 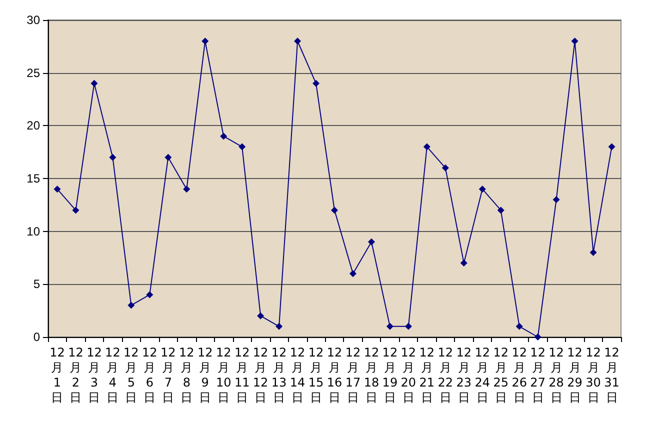 What do you see at coordinates (76, 375) in the screenshot?
I see `x-tick-label: 12月2日` at bounding box center [76, 375].